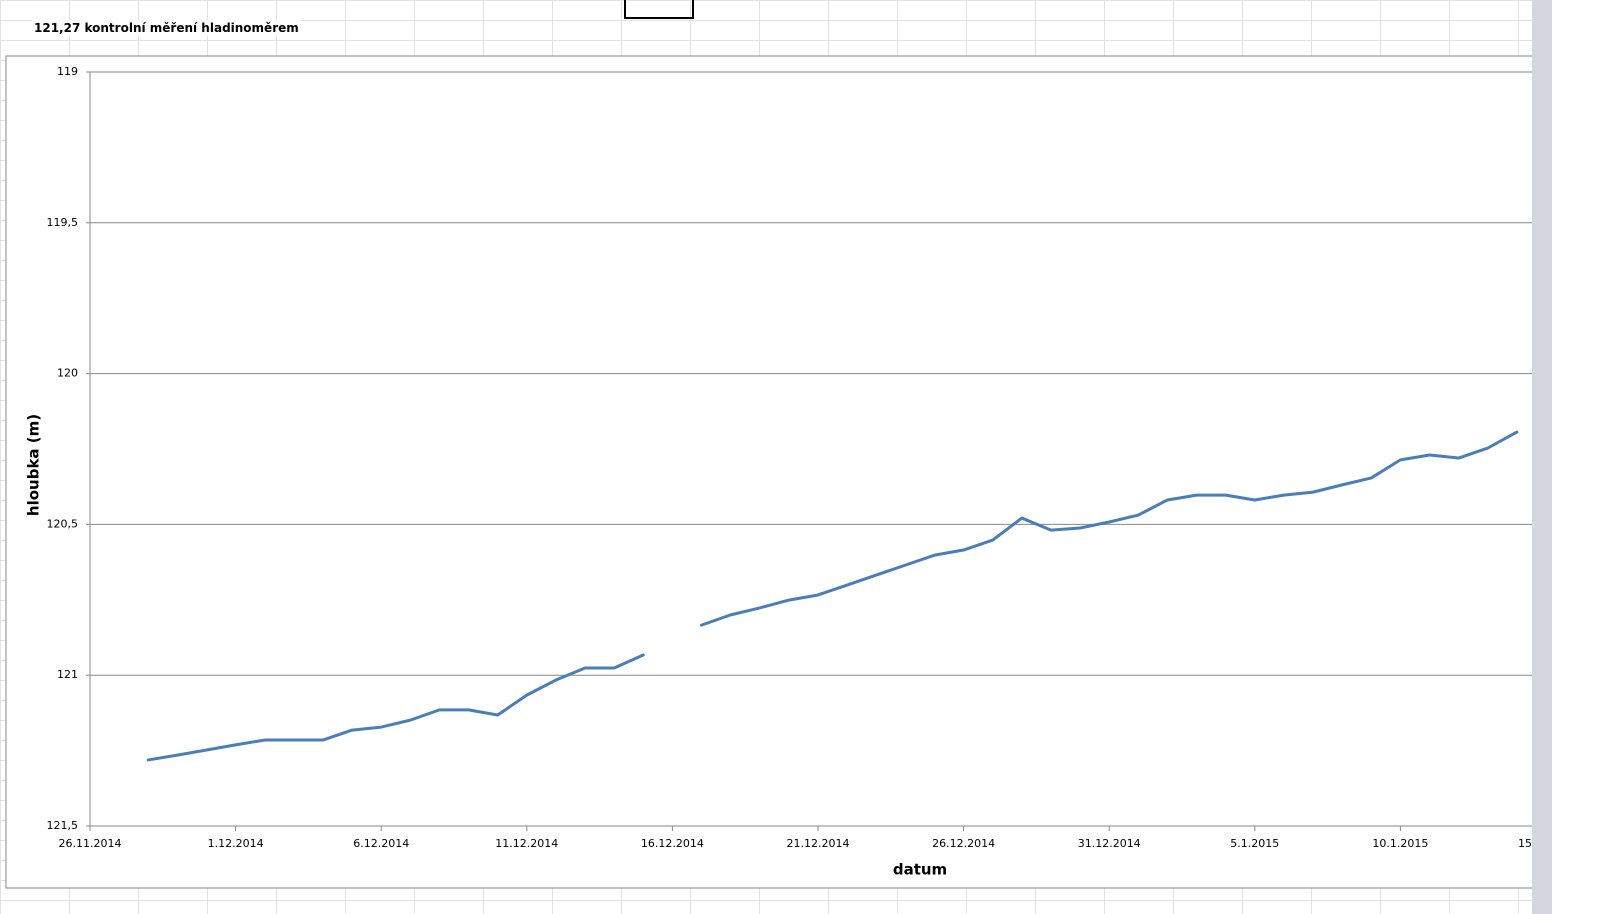  I want to click on x-tick-label: 1.12.2014, so click(236, 843).